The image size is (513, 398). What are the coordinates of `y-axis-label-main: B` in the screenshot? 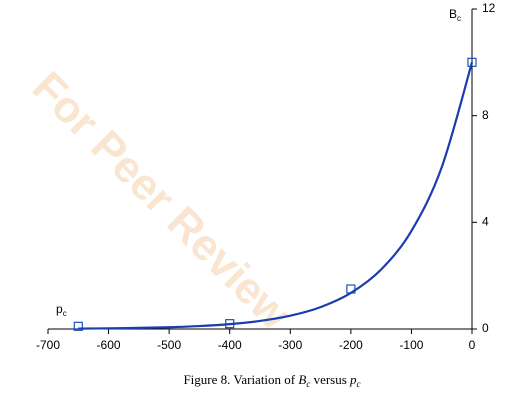 It's located at (453, 14).